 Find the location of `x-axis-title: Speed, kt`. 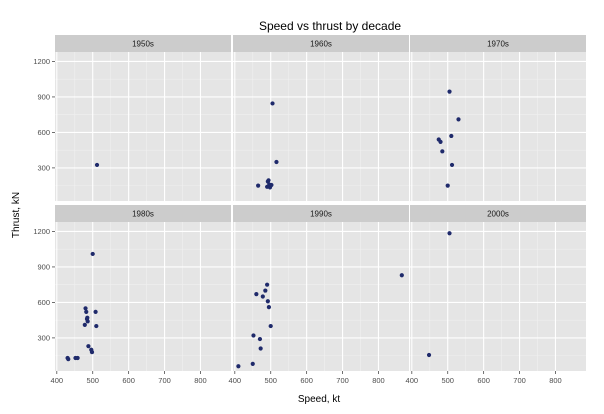

x-axis-title: Speed, kt is located at coordinates (319, 399).